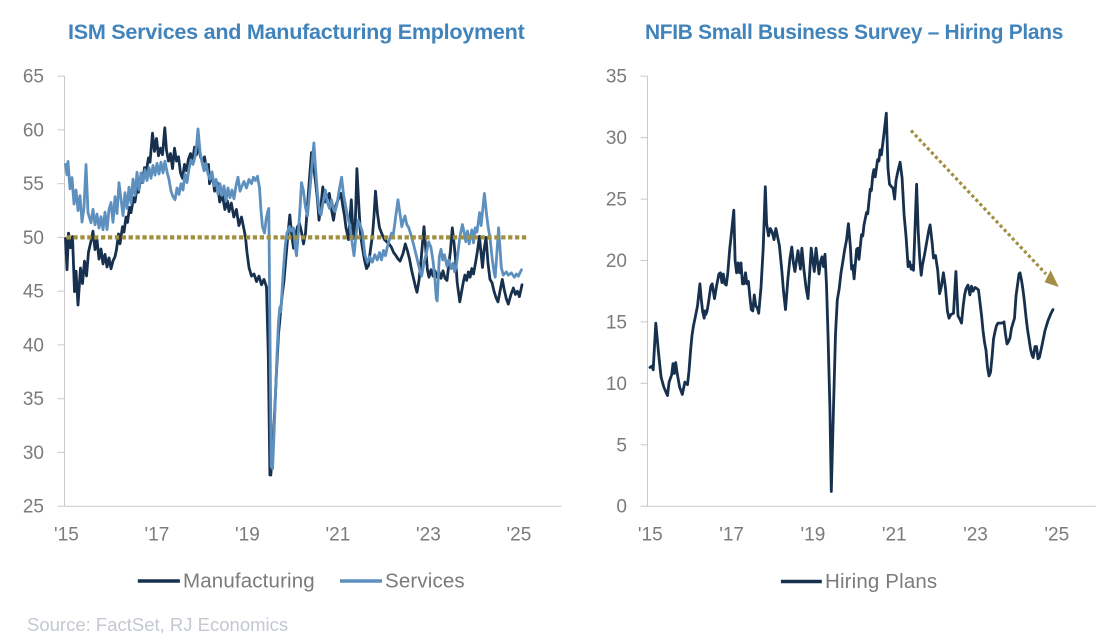 Image resolution: width=1112 pixels, height=644 pixels. I want to click on svg-text: Services, so click(425, 581).